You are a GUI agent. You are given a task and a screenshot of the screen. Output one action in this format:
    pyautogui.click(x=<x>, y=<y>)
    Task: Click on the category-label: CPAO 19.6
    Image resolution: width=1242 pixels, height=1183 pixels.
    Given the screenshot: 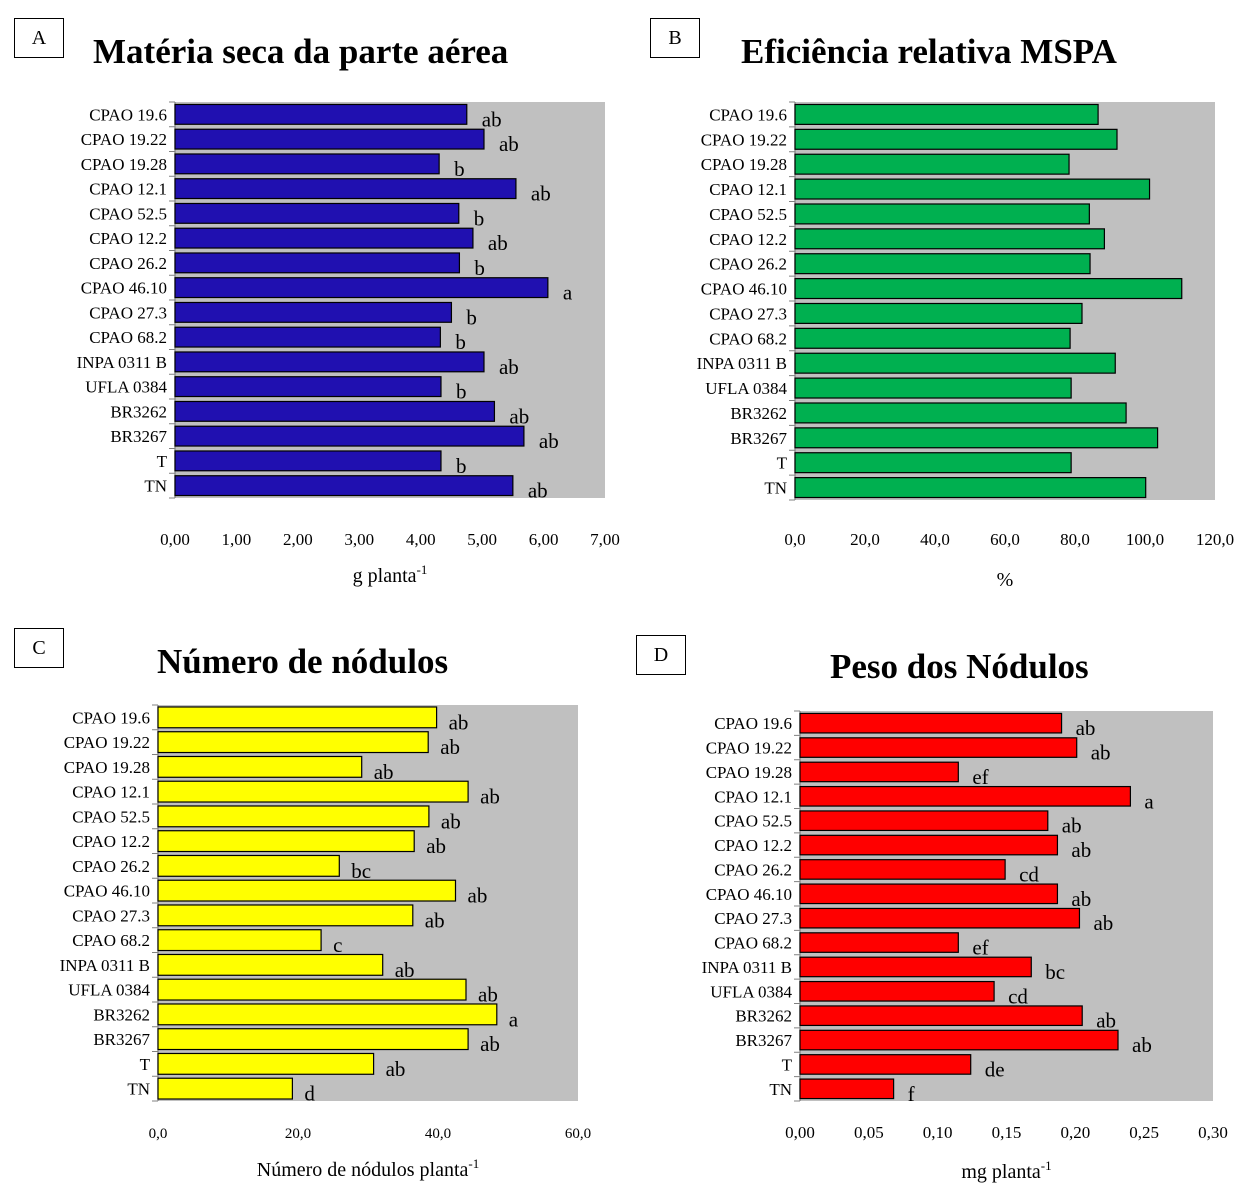 What is the action you would take?
    pyautogui.click(x=753, y=723)
    